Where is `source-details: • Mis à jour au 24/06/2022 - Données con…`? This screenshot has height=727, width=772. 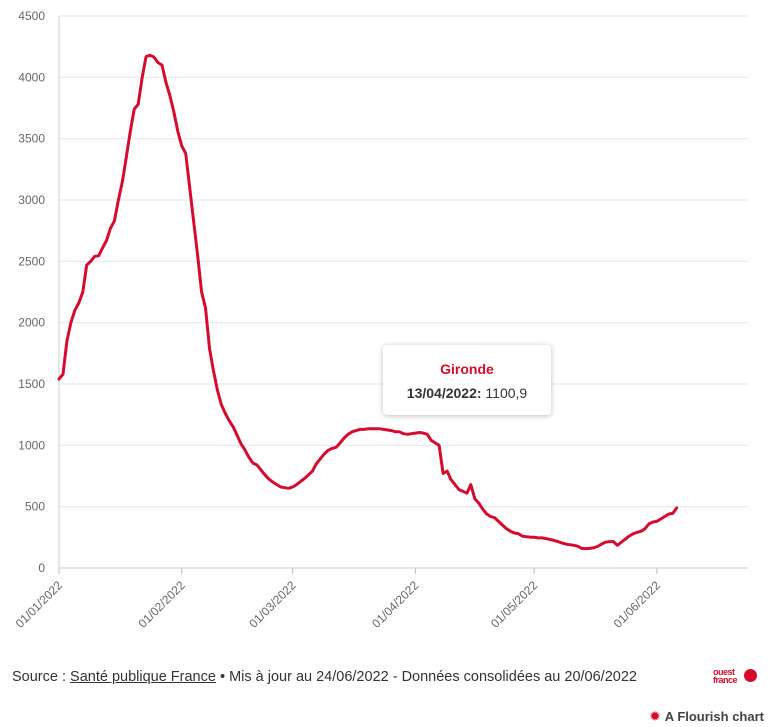
source-details: • Mis à jour au 24/06/2022 - Données con… is located at coordinates (426, 677).